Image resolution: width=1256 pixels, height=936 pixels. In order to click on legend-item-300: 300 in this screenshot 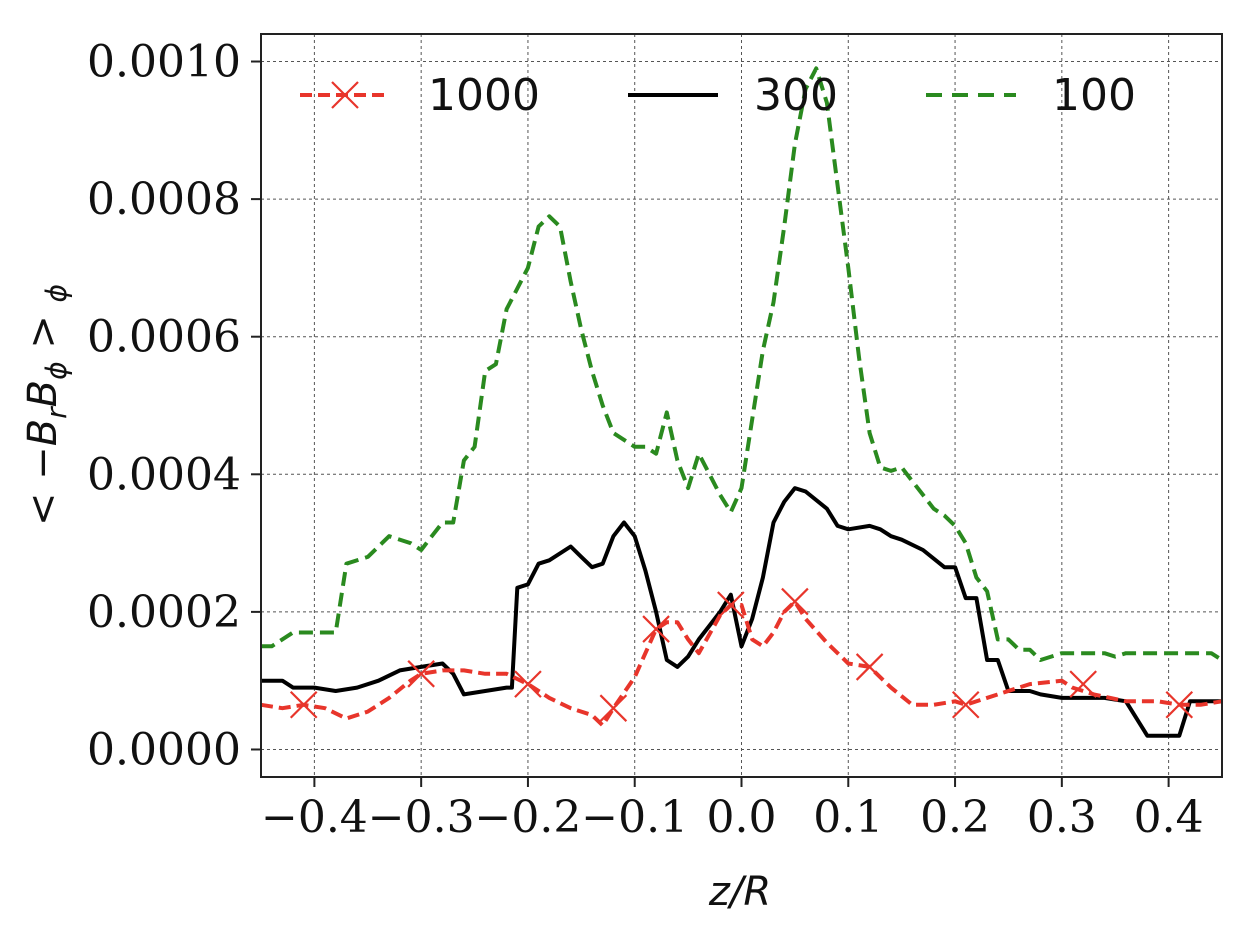, I will do `click(733, 95)`.